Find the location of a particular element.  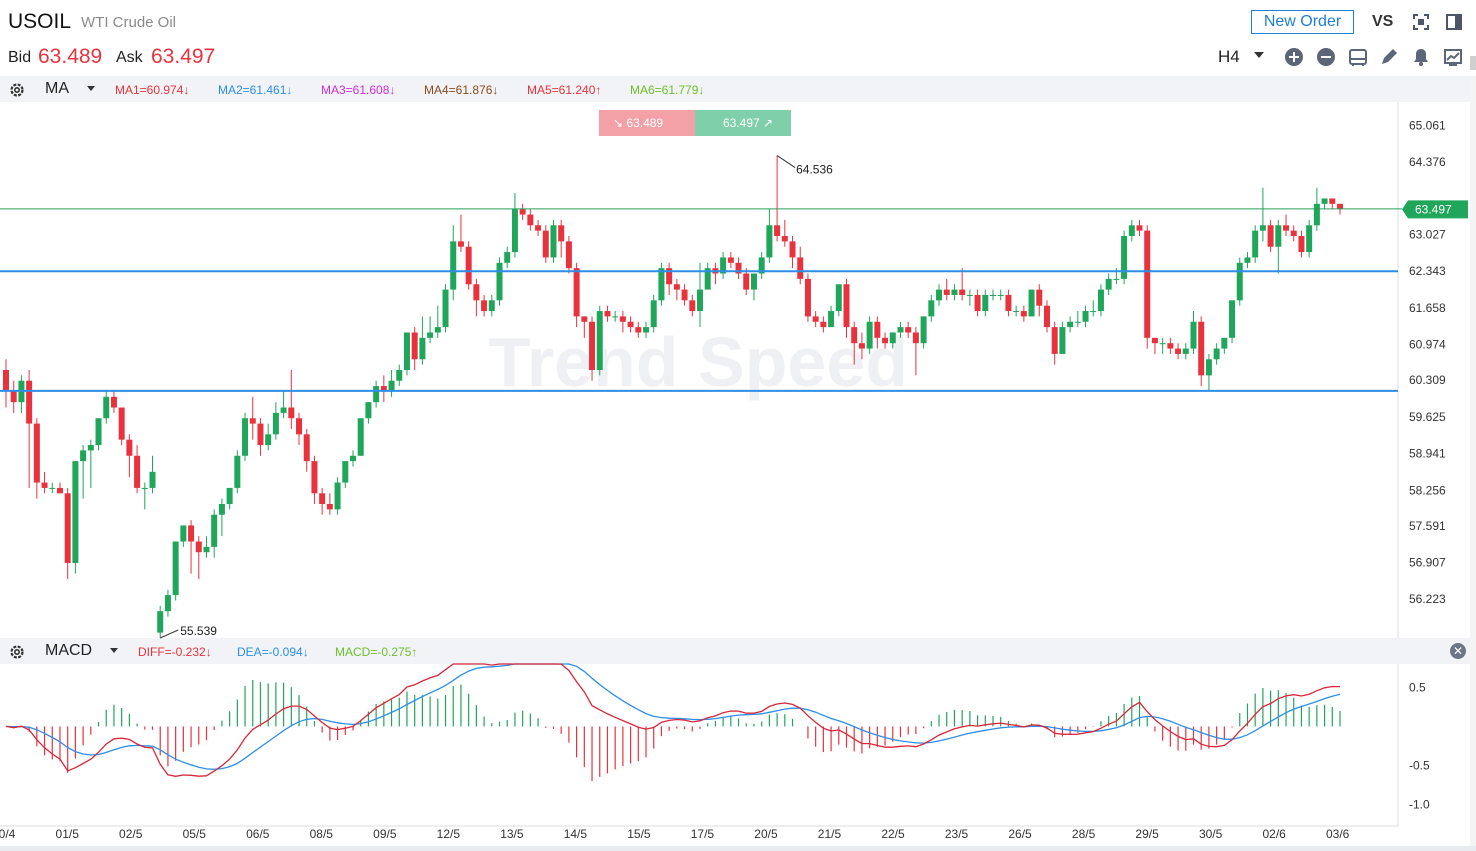

price-tick-label: 60.974 is located at coordinates (1427, 345).